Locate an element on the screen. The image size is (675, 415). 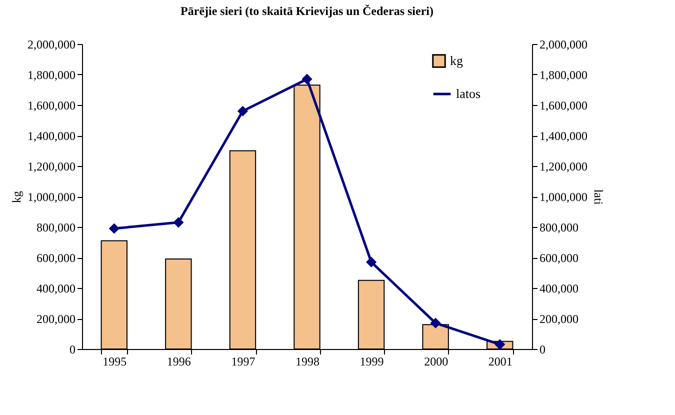
y2-tick-label: 1,400,000 is located at coordinates (564, 136).